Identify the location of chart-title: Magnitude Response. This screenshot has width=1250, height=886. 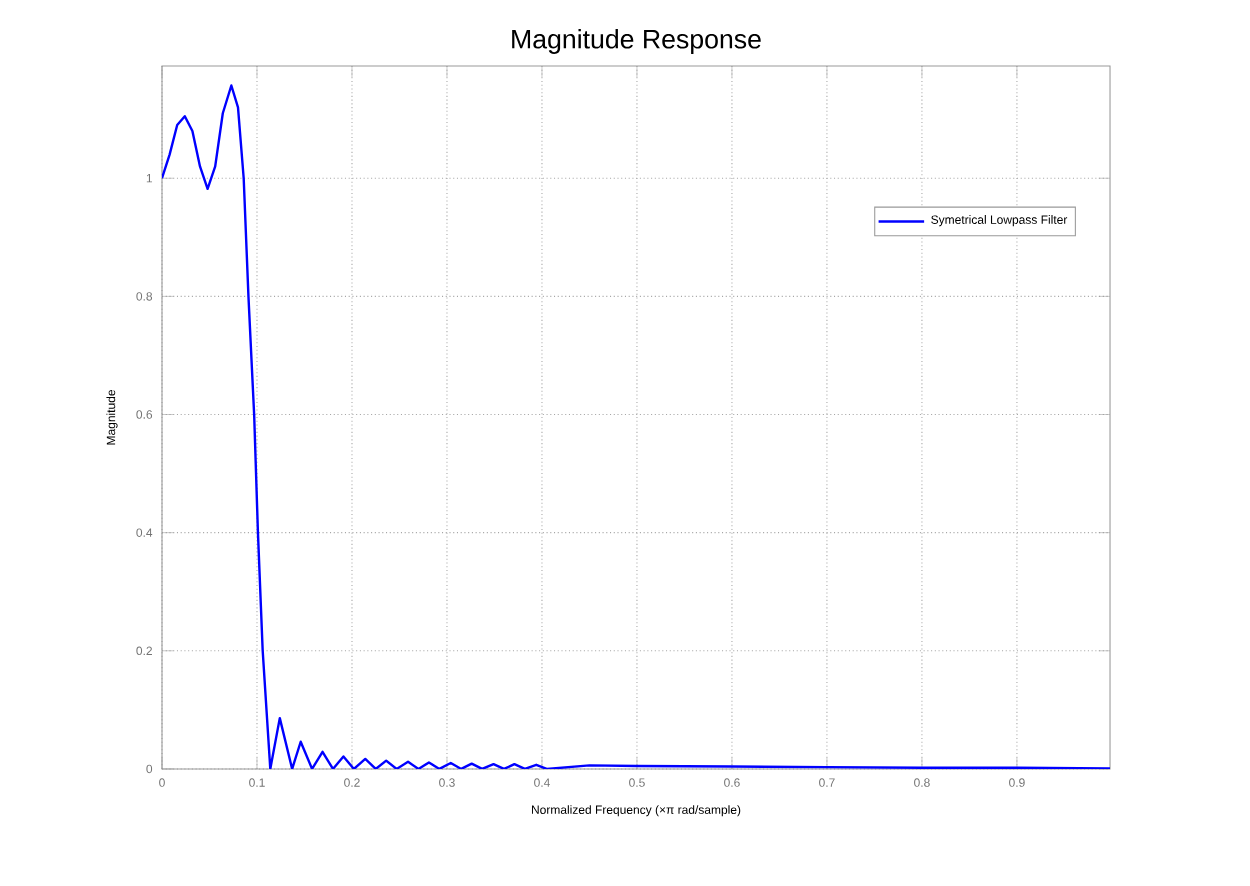
(636, 41).